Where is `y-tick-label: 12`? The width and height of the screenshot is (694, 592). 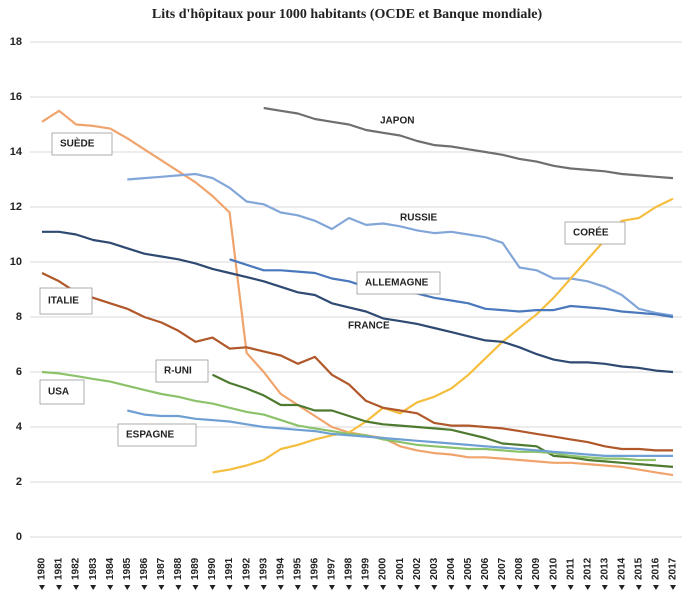
y-tick-label: 12 is located at coordinates (16, 207).